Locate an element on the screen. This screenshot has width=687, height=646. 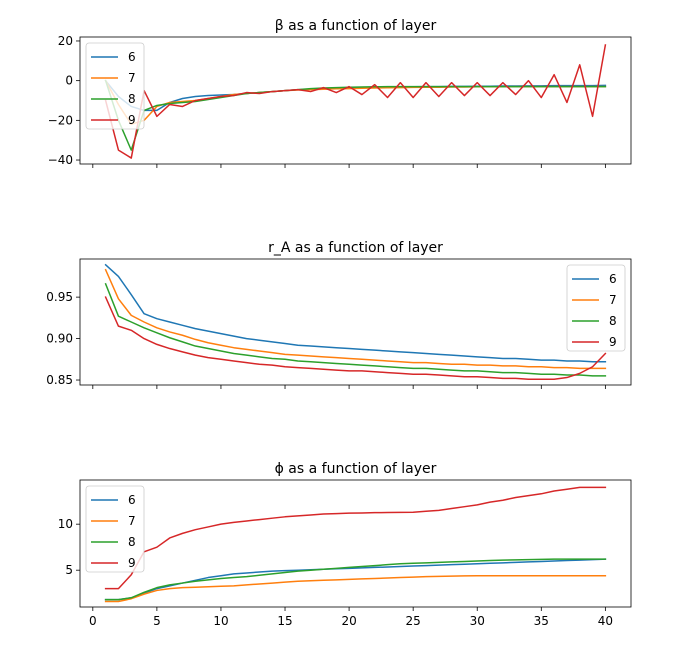
chart-title: r_A as a function of layer is located at coordinates (355, 248).